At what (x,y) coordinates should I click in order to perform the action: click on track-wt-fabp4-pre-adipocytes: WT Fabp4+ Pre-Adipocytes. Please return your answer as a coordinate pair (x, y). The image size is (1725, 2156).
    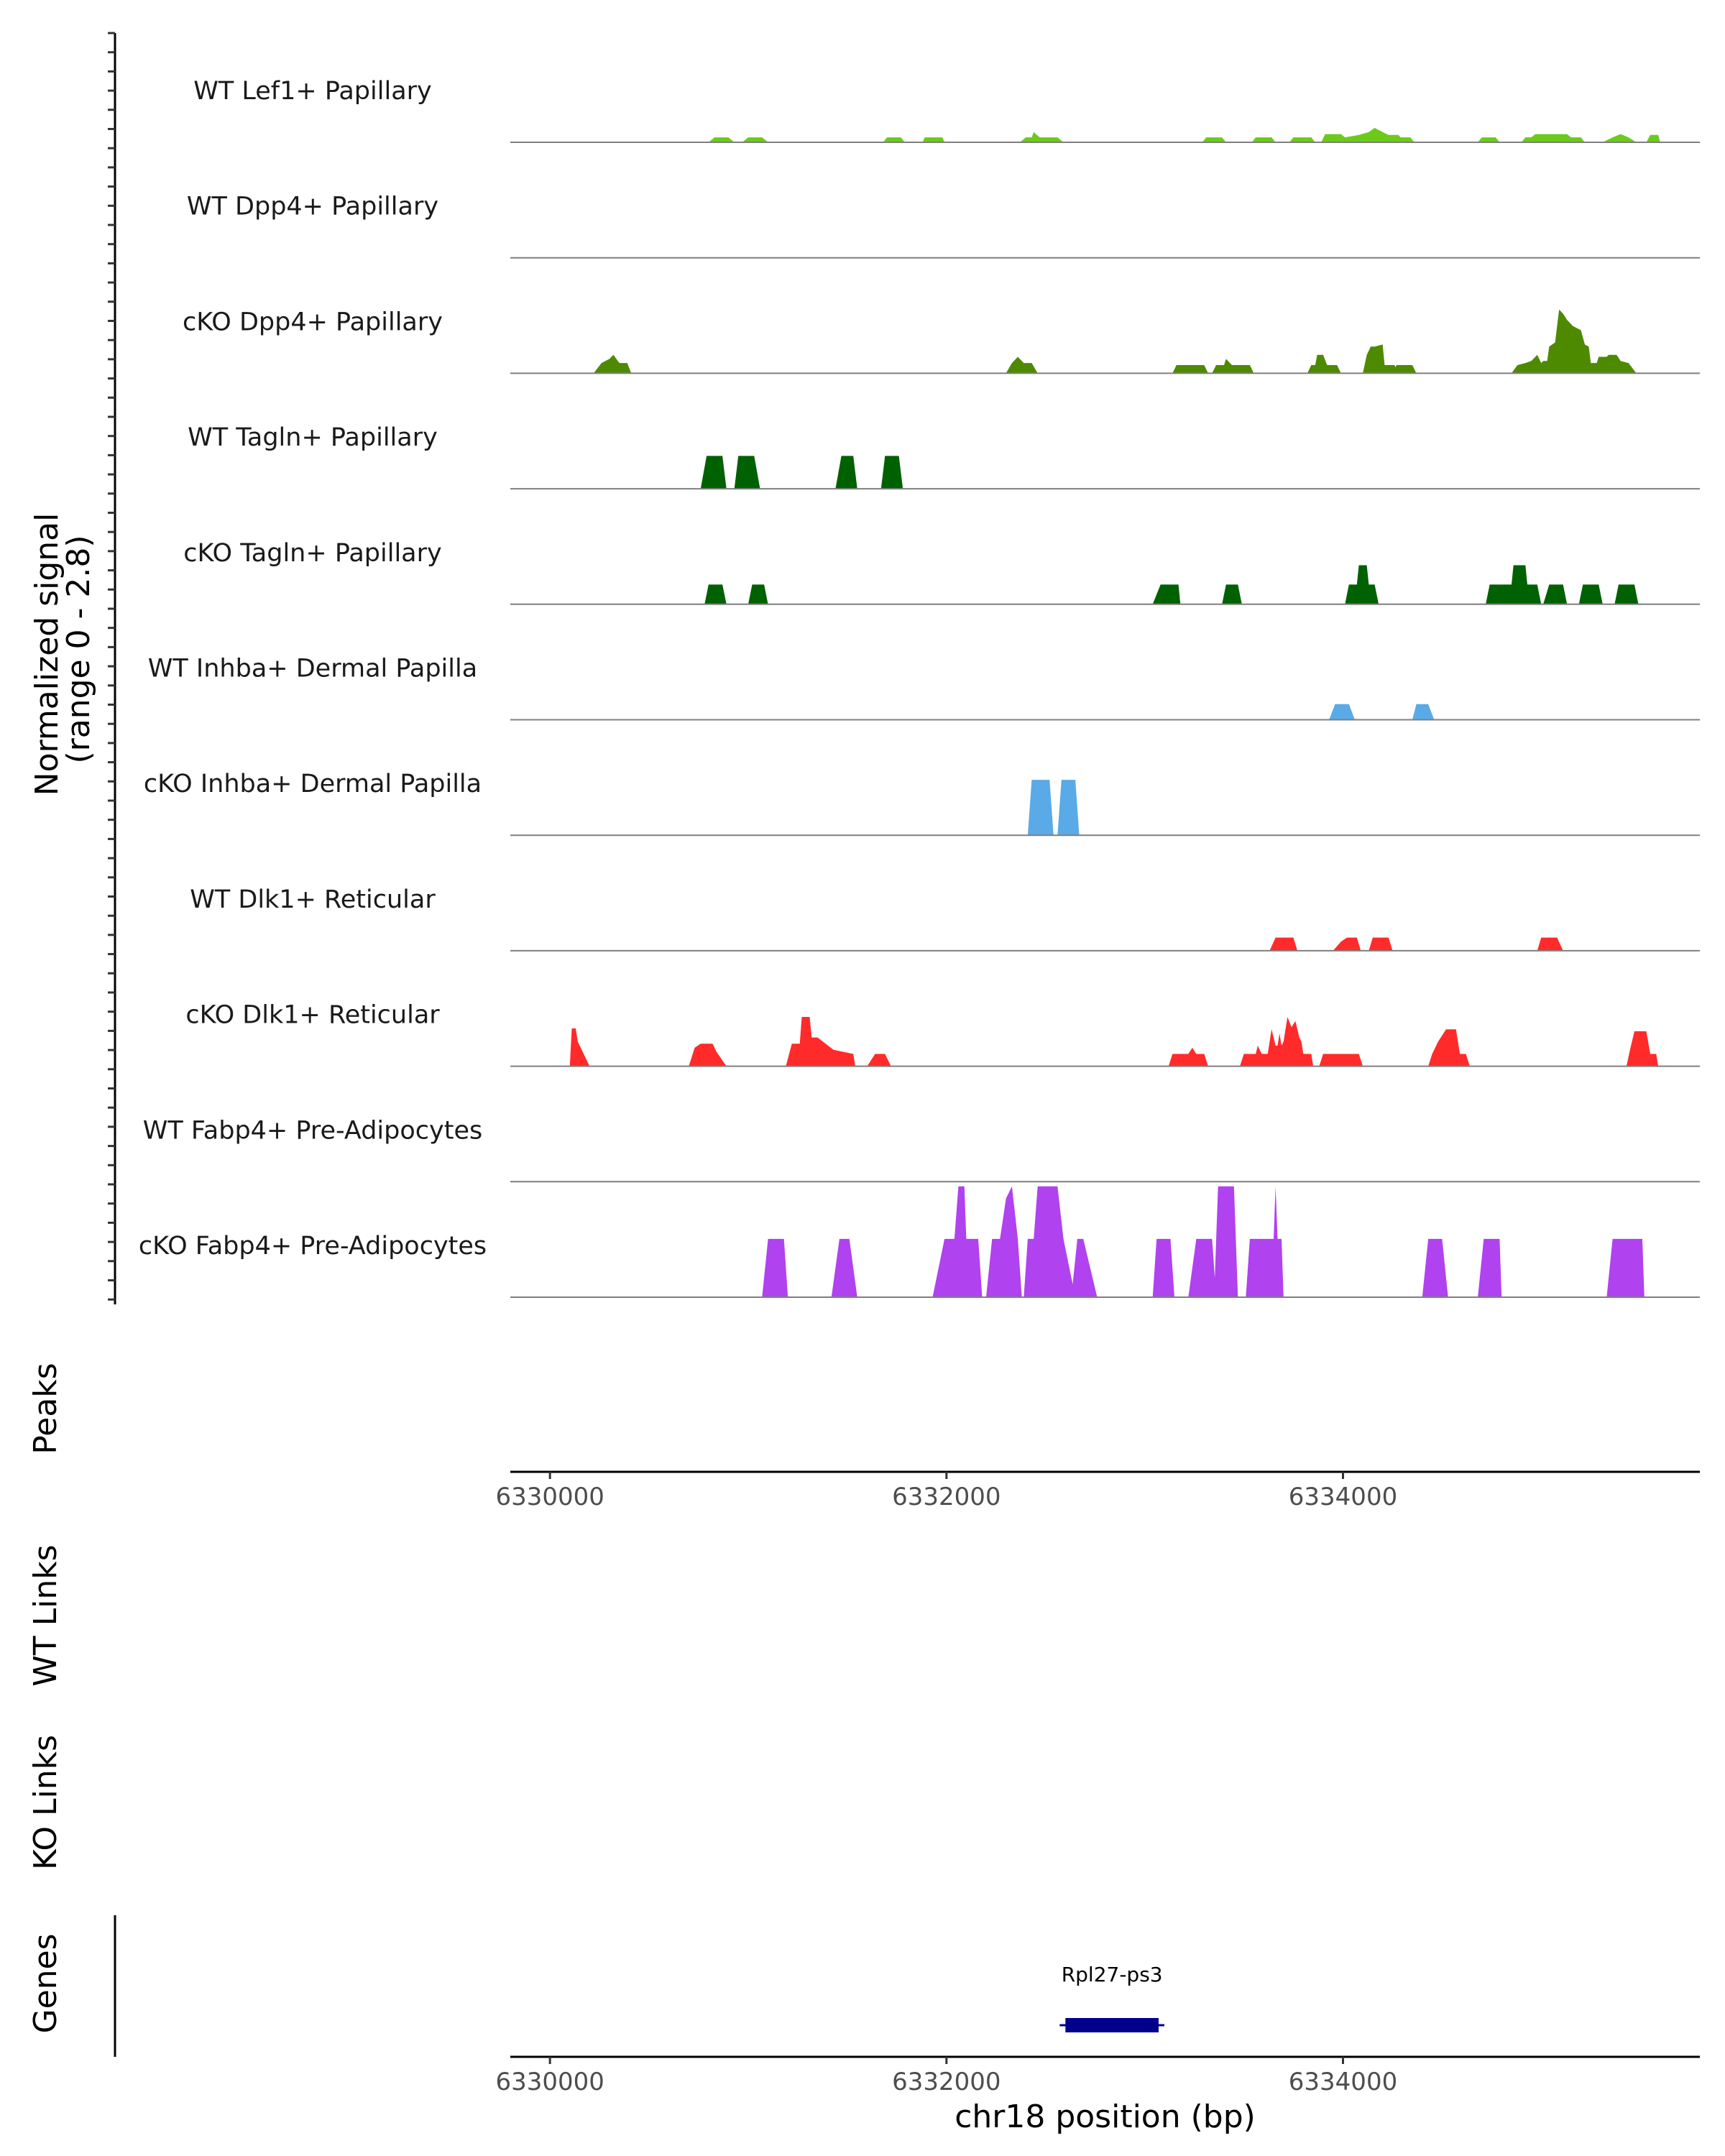
    Looking at the image, I should click on (921, 1149).